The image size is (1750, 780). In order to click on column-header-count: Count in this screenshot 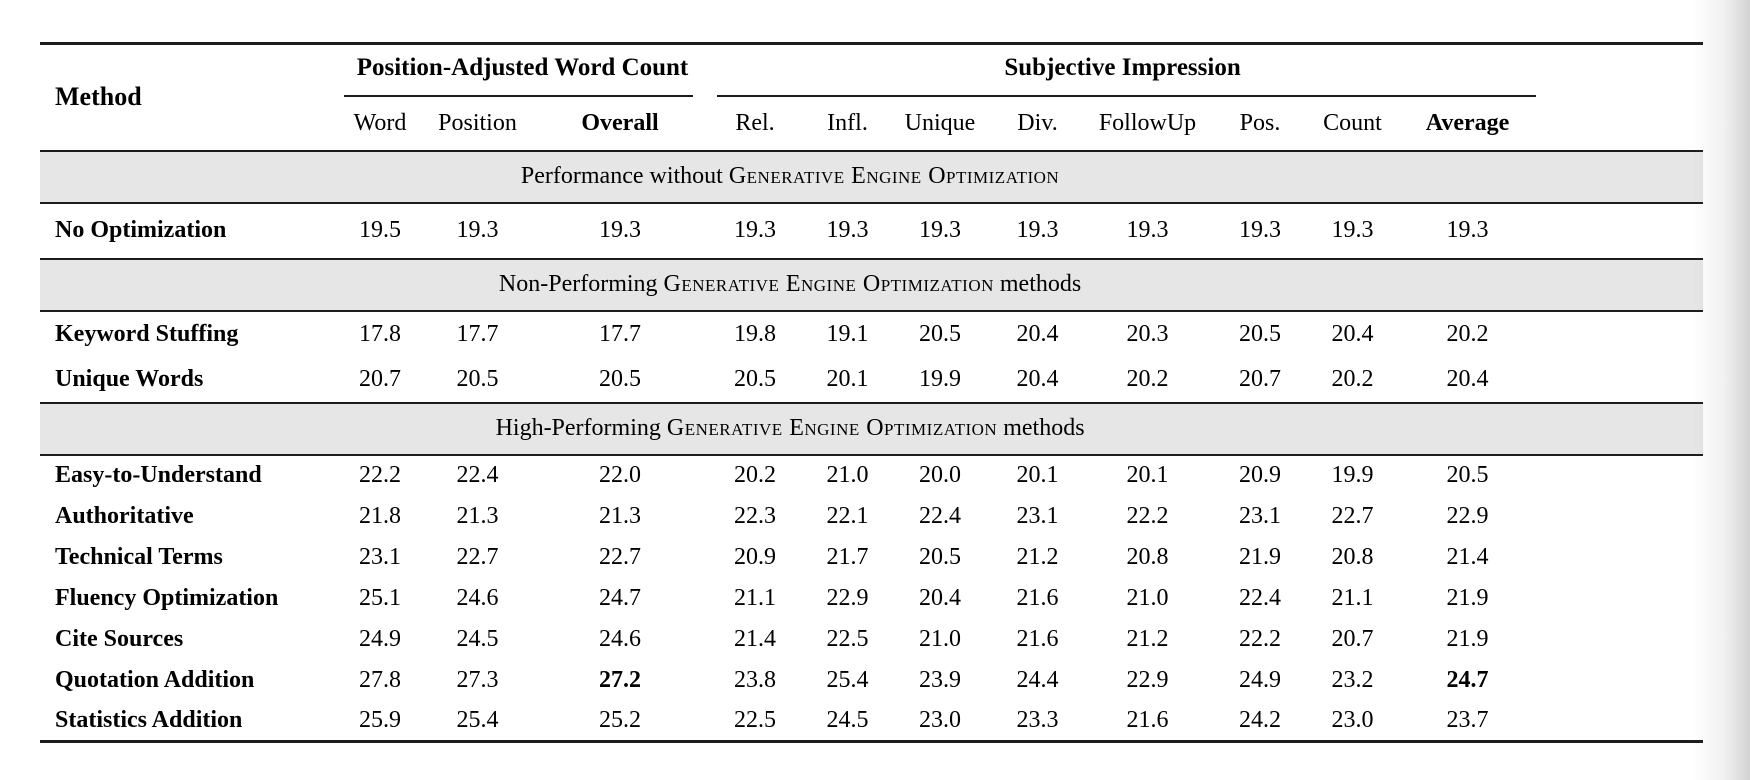, I will do `click(1352, 122)`.